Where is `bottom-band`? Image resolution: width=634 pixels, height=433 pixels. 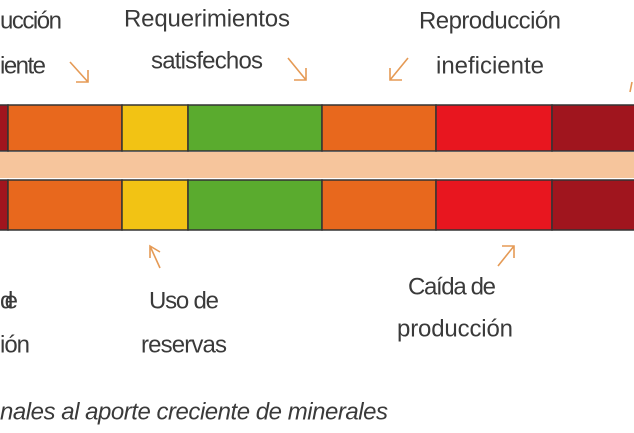
bottom-band is located at coordinates (317, 205).